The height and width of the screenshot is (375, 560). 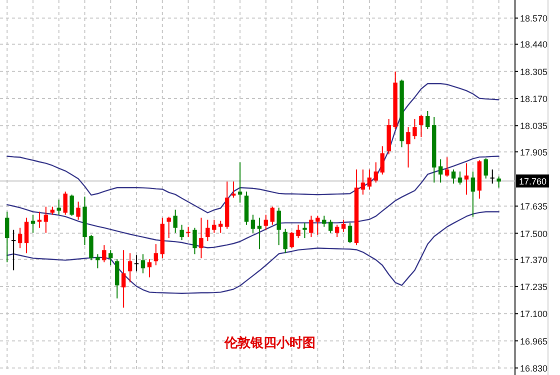 What do you see at coordinates (534, 152) in the screenshot?
I see `y-tick-label: 17.905` at bounding box center [534, 152].